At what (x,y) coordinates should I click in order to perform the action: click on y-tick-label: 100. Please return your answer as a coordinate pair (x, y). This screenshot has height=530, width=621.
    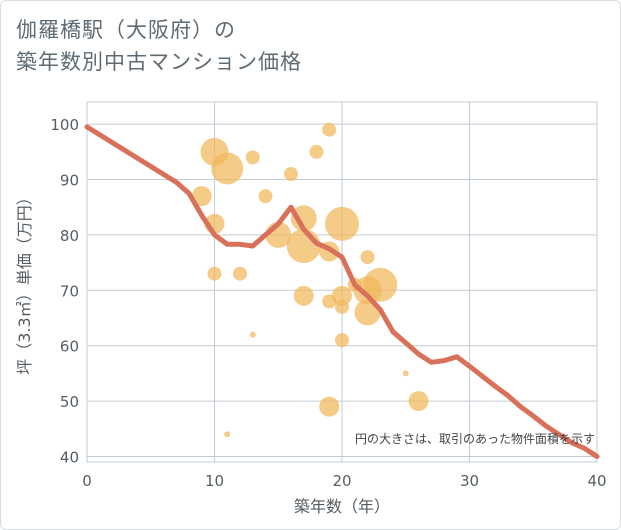
    Looking at the image, I should click on (64, 125).